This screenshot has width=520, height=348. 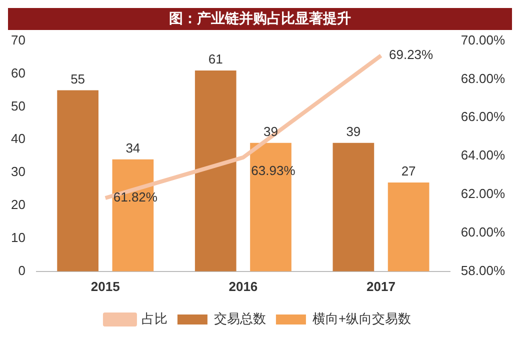 What do you see at coordinates (411, 54) in the screenshot?
I see `data-label: 69.23%` at bounding box center [411, 54].